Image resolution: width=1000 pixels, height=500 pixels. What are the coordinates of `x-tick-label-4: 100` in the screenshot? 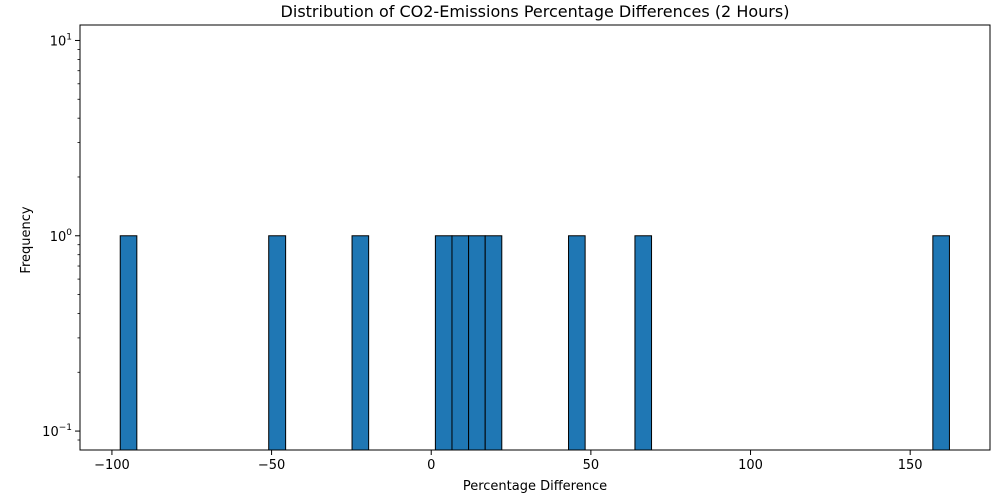 It's located at (750, 465).